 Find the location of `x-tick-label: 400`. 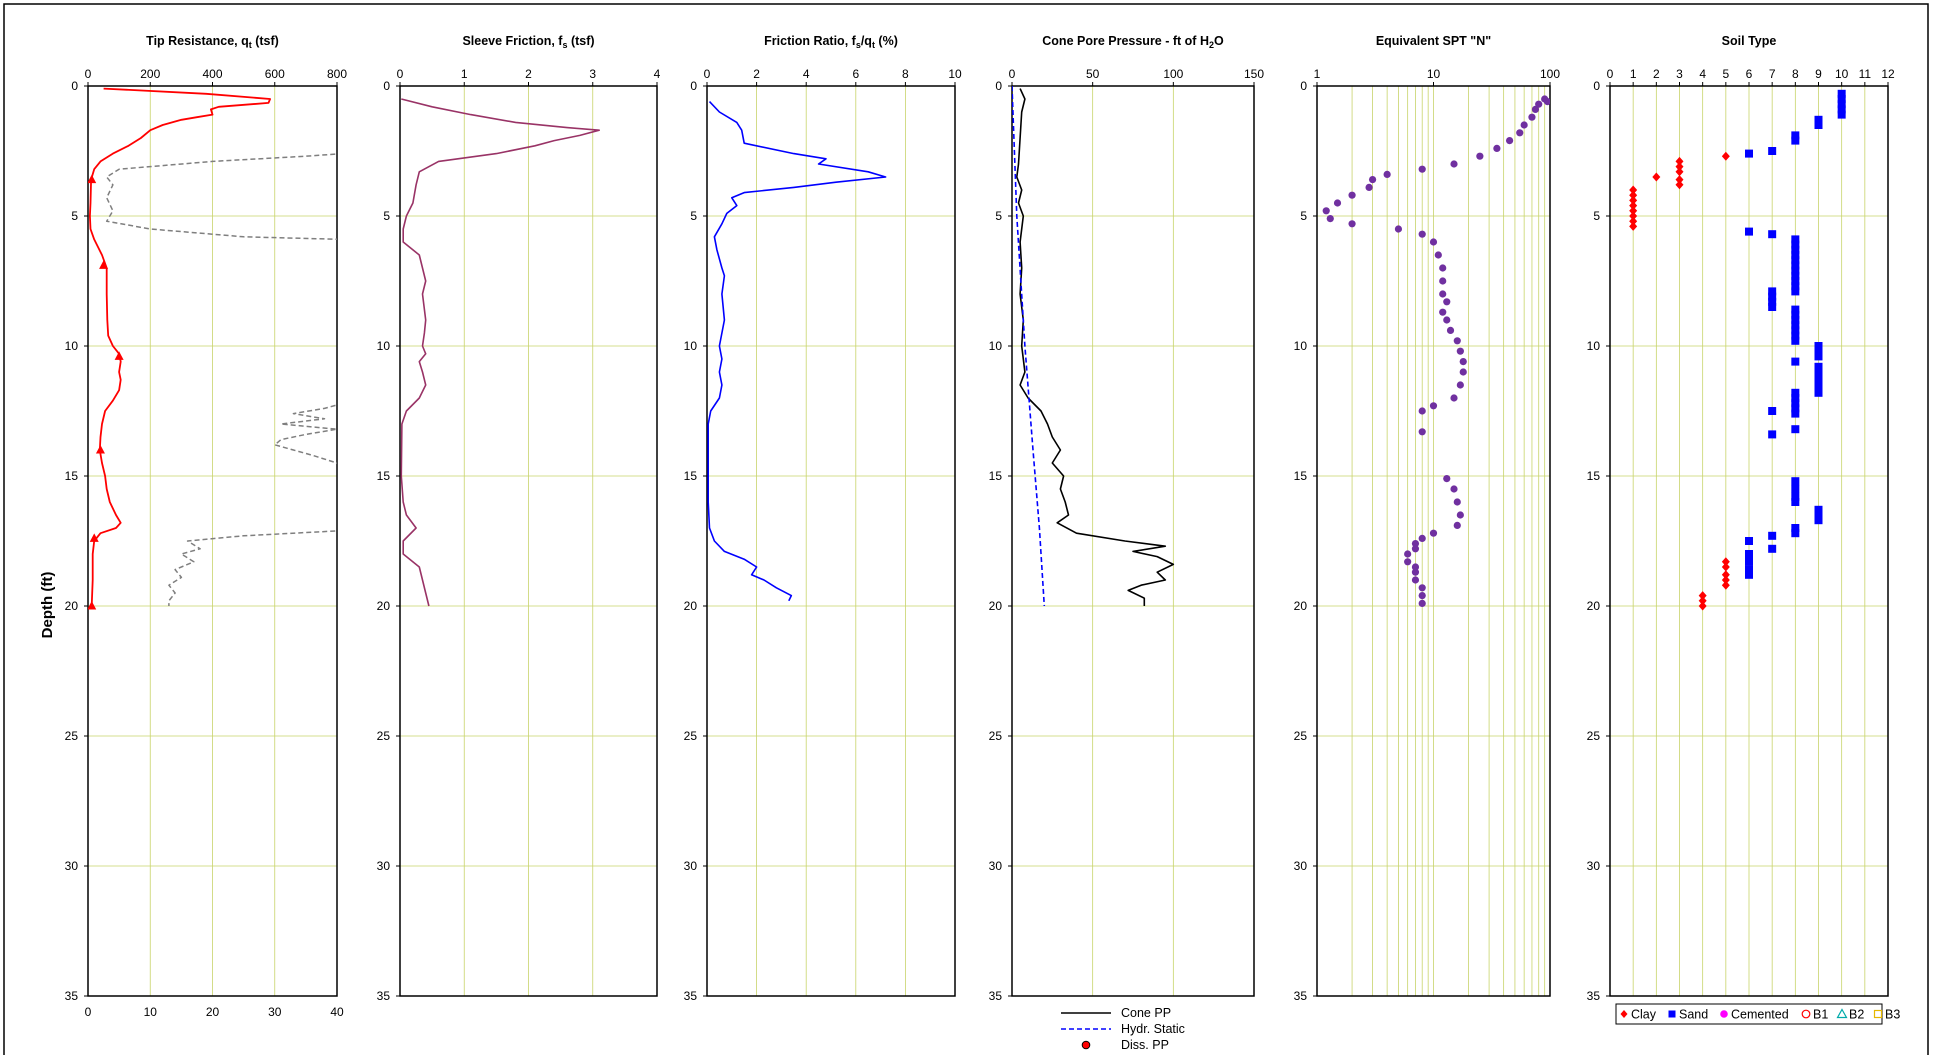

x-tick-label: 400 is located at coordinates (212, 74).